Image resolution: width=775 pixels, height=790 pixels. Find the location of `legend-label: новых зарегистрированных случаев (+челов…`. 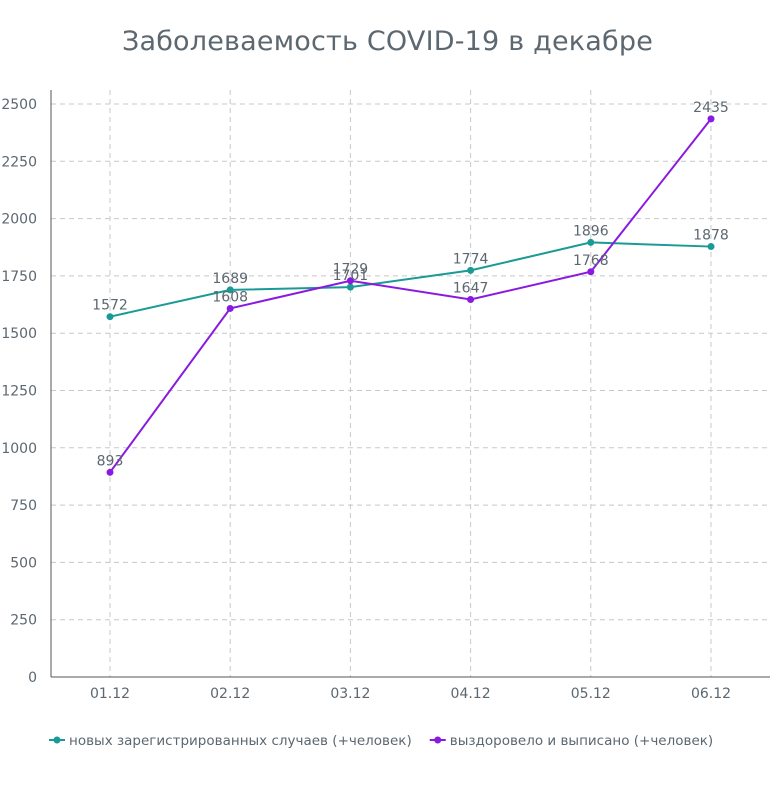

legend-label: новых зарегистрированных случаев (+челов… is located at coordinates (240, 741).